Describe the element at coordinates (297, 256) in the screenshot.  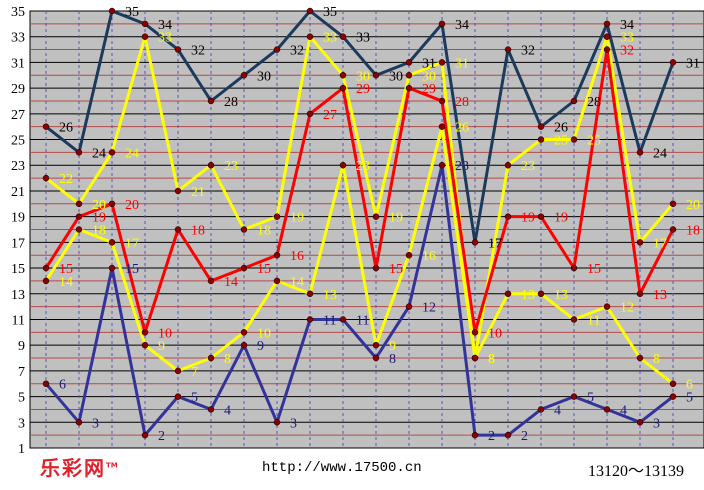
I see `data-label-s3-8: 16` at that location.